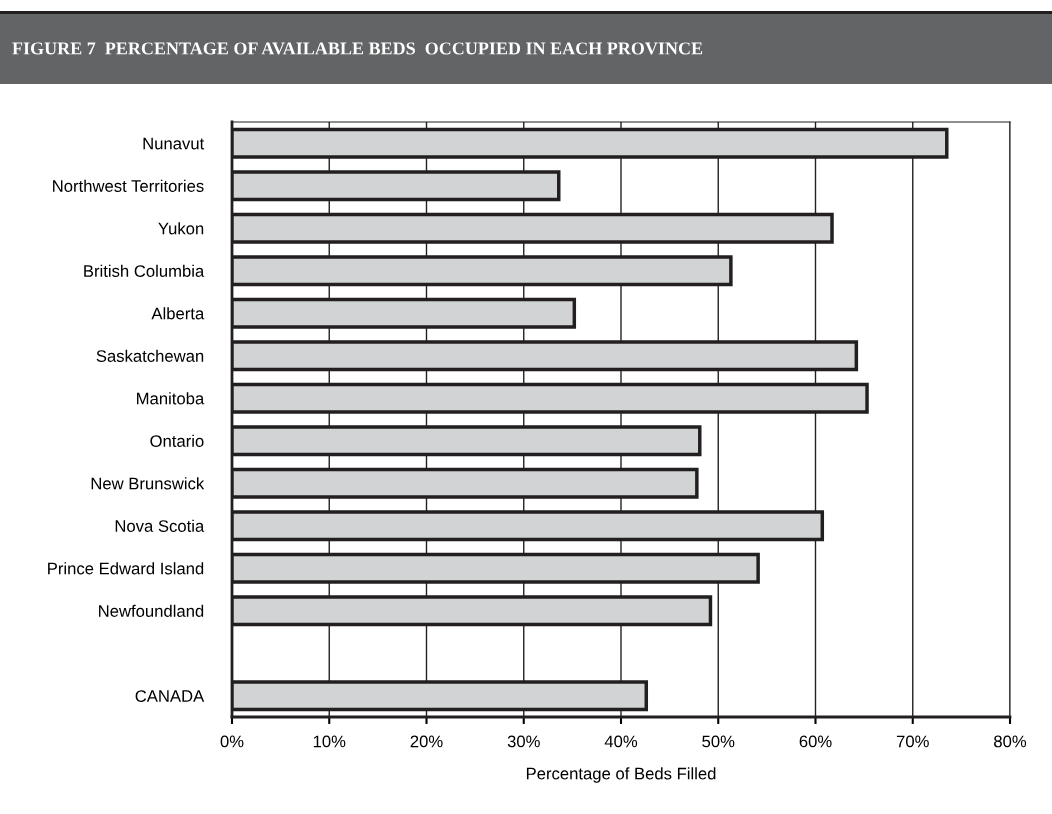  I want to click on x-tick-label: 20%, so click(426, 741).